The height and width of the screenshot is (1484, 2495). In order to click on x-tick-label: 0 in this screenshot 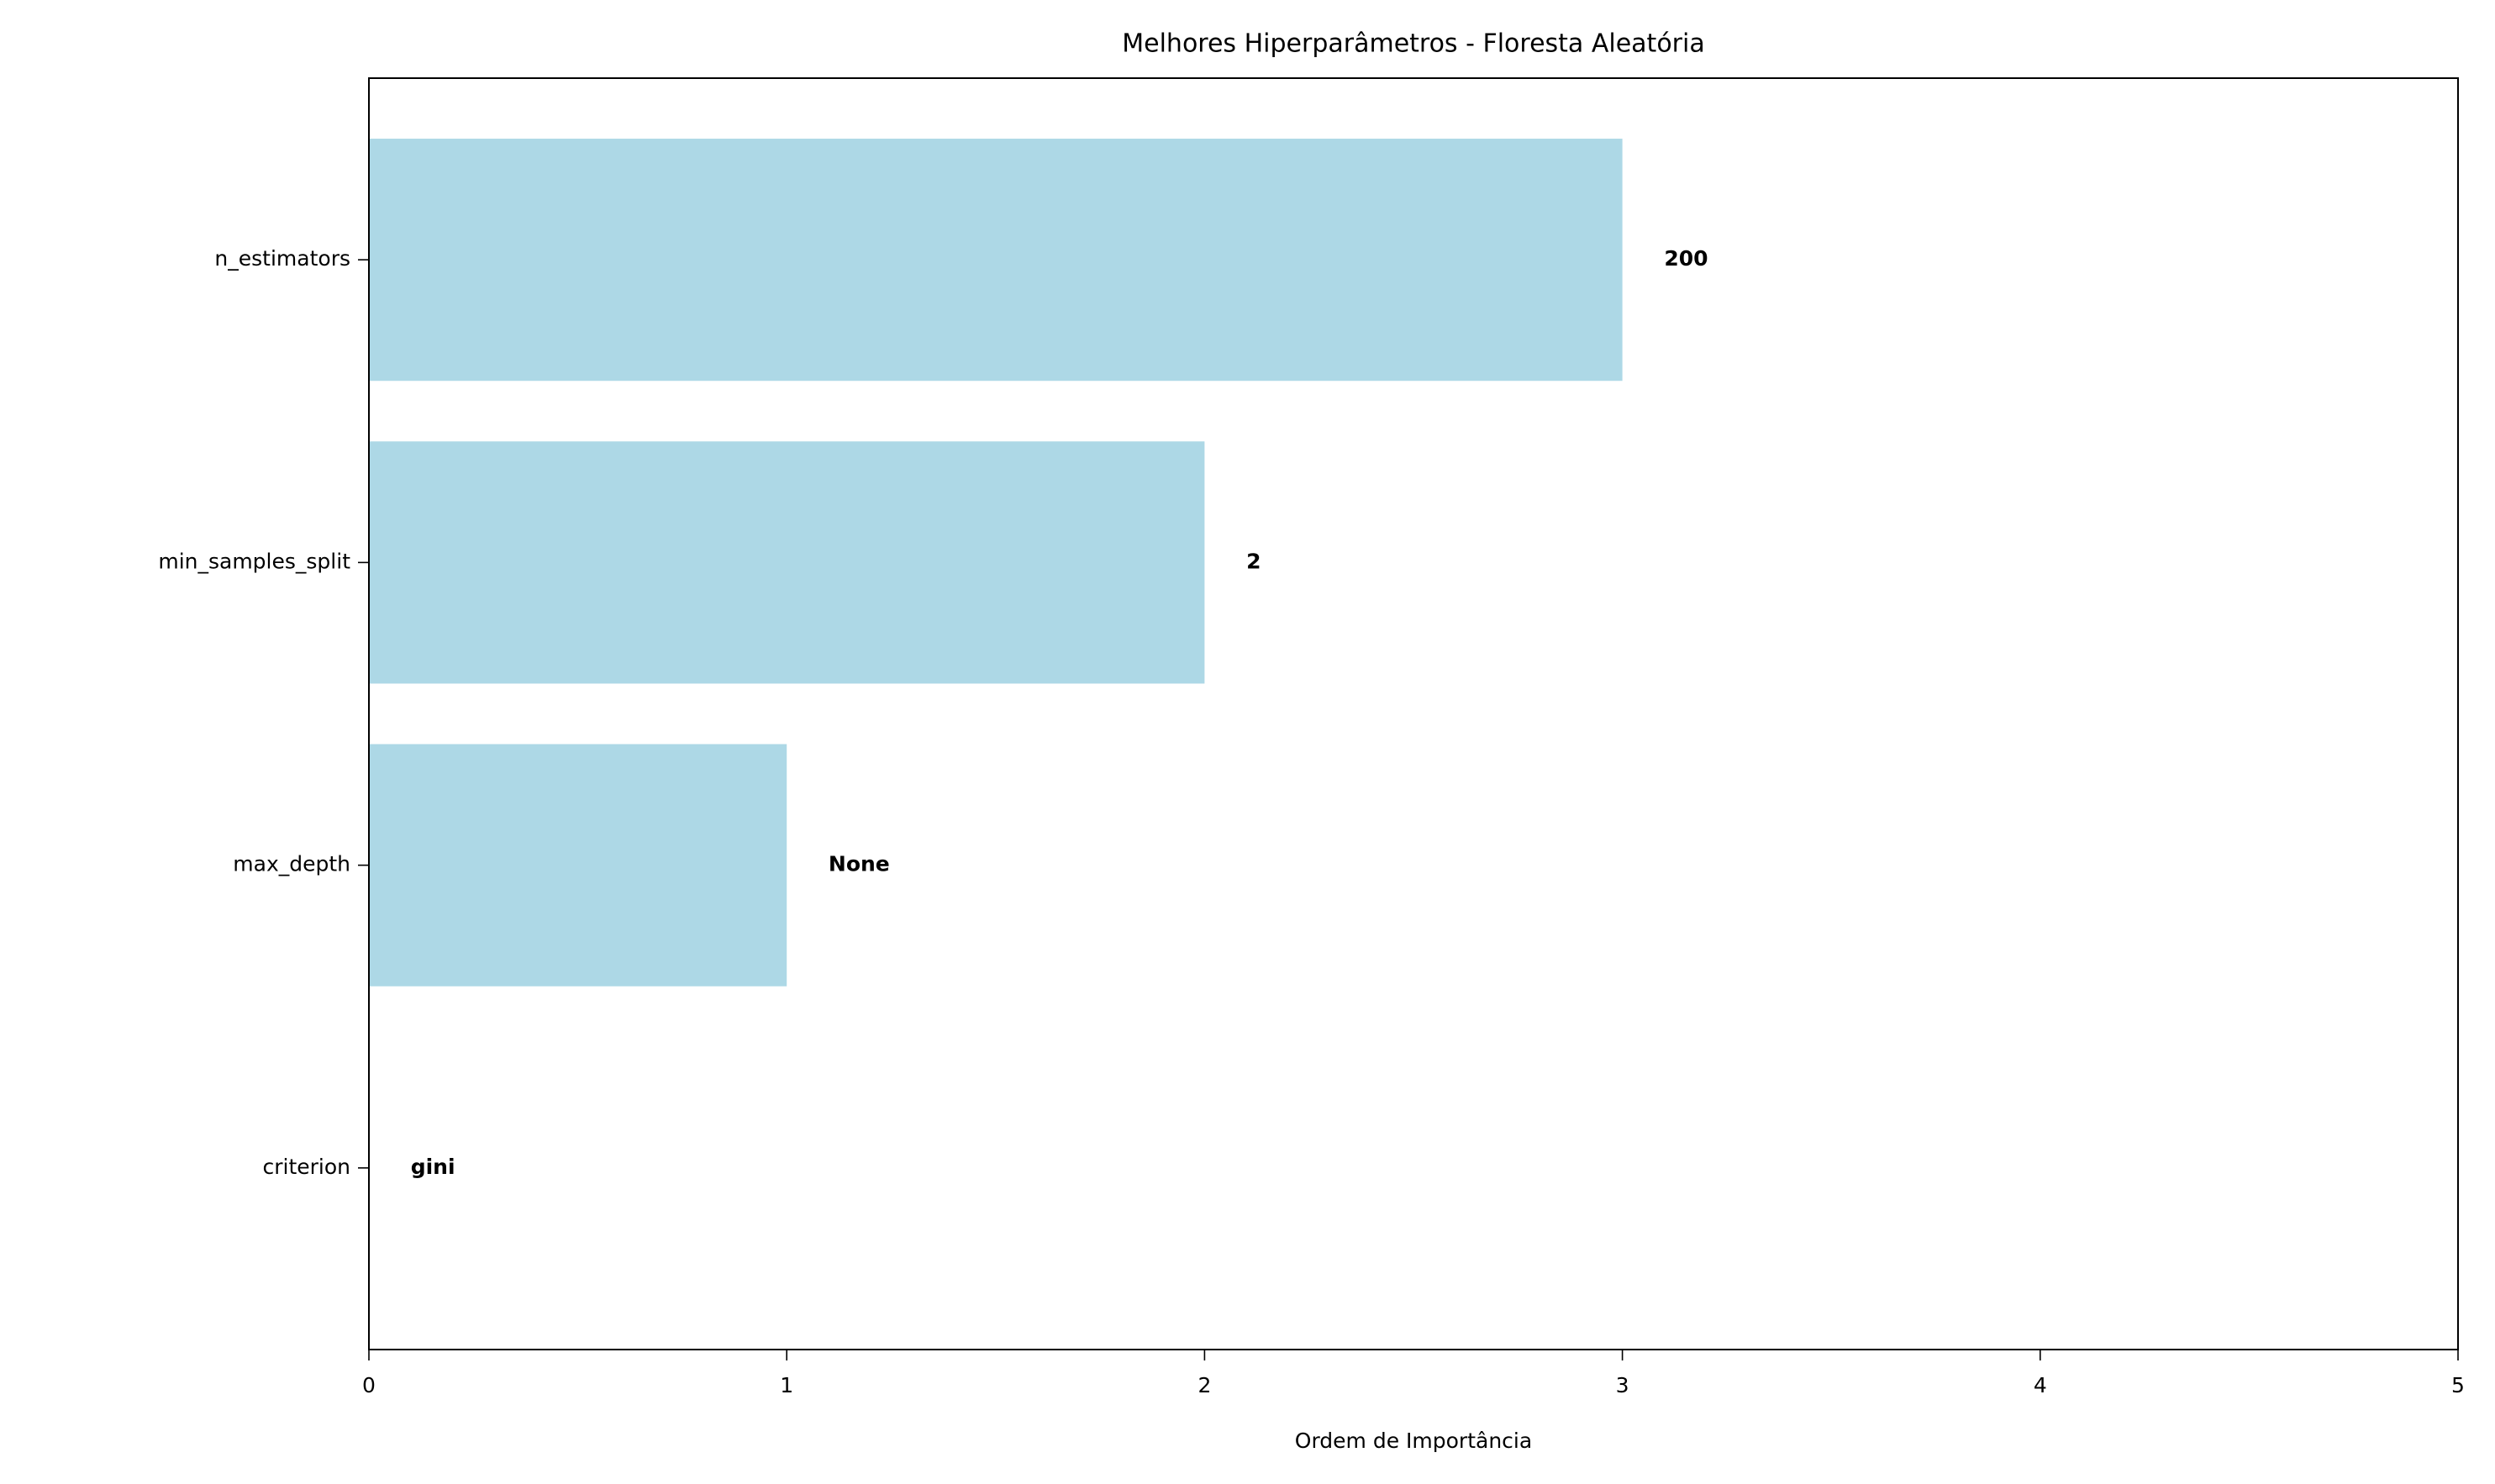, I will do `click(369, 1385)`.